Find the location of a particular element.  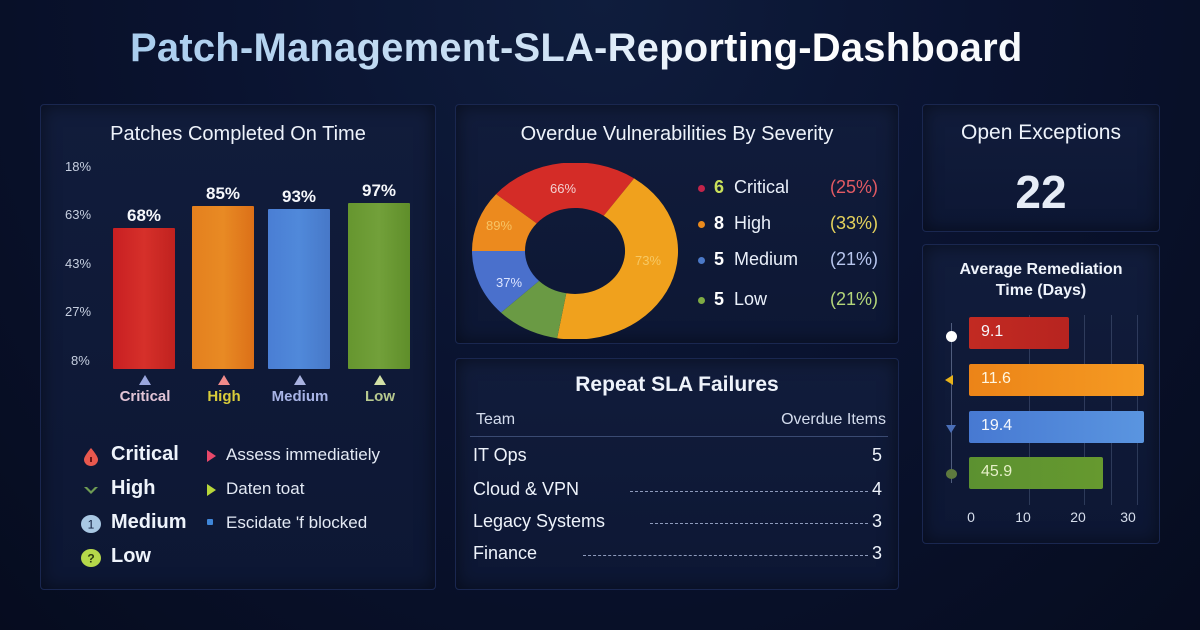

donut-slice-medium is located at coordinates (505, 282).